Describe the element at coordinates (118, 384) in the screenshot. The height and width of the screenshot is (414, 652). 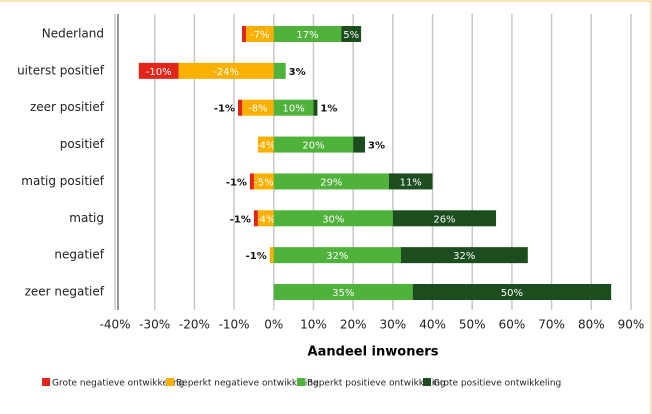
I see `legend-label: Grote negatieve ontwikkeling` at that location.